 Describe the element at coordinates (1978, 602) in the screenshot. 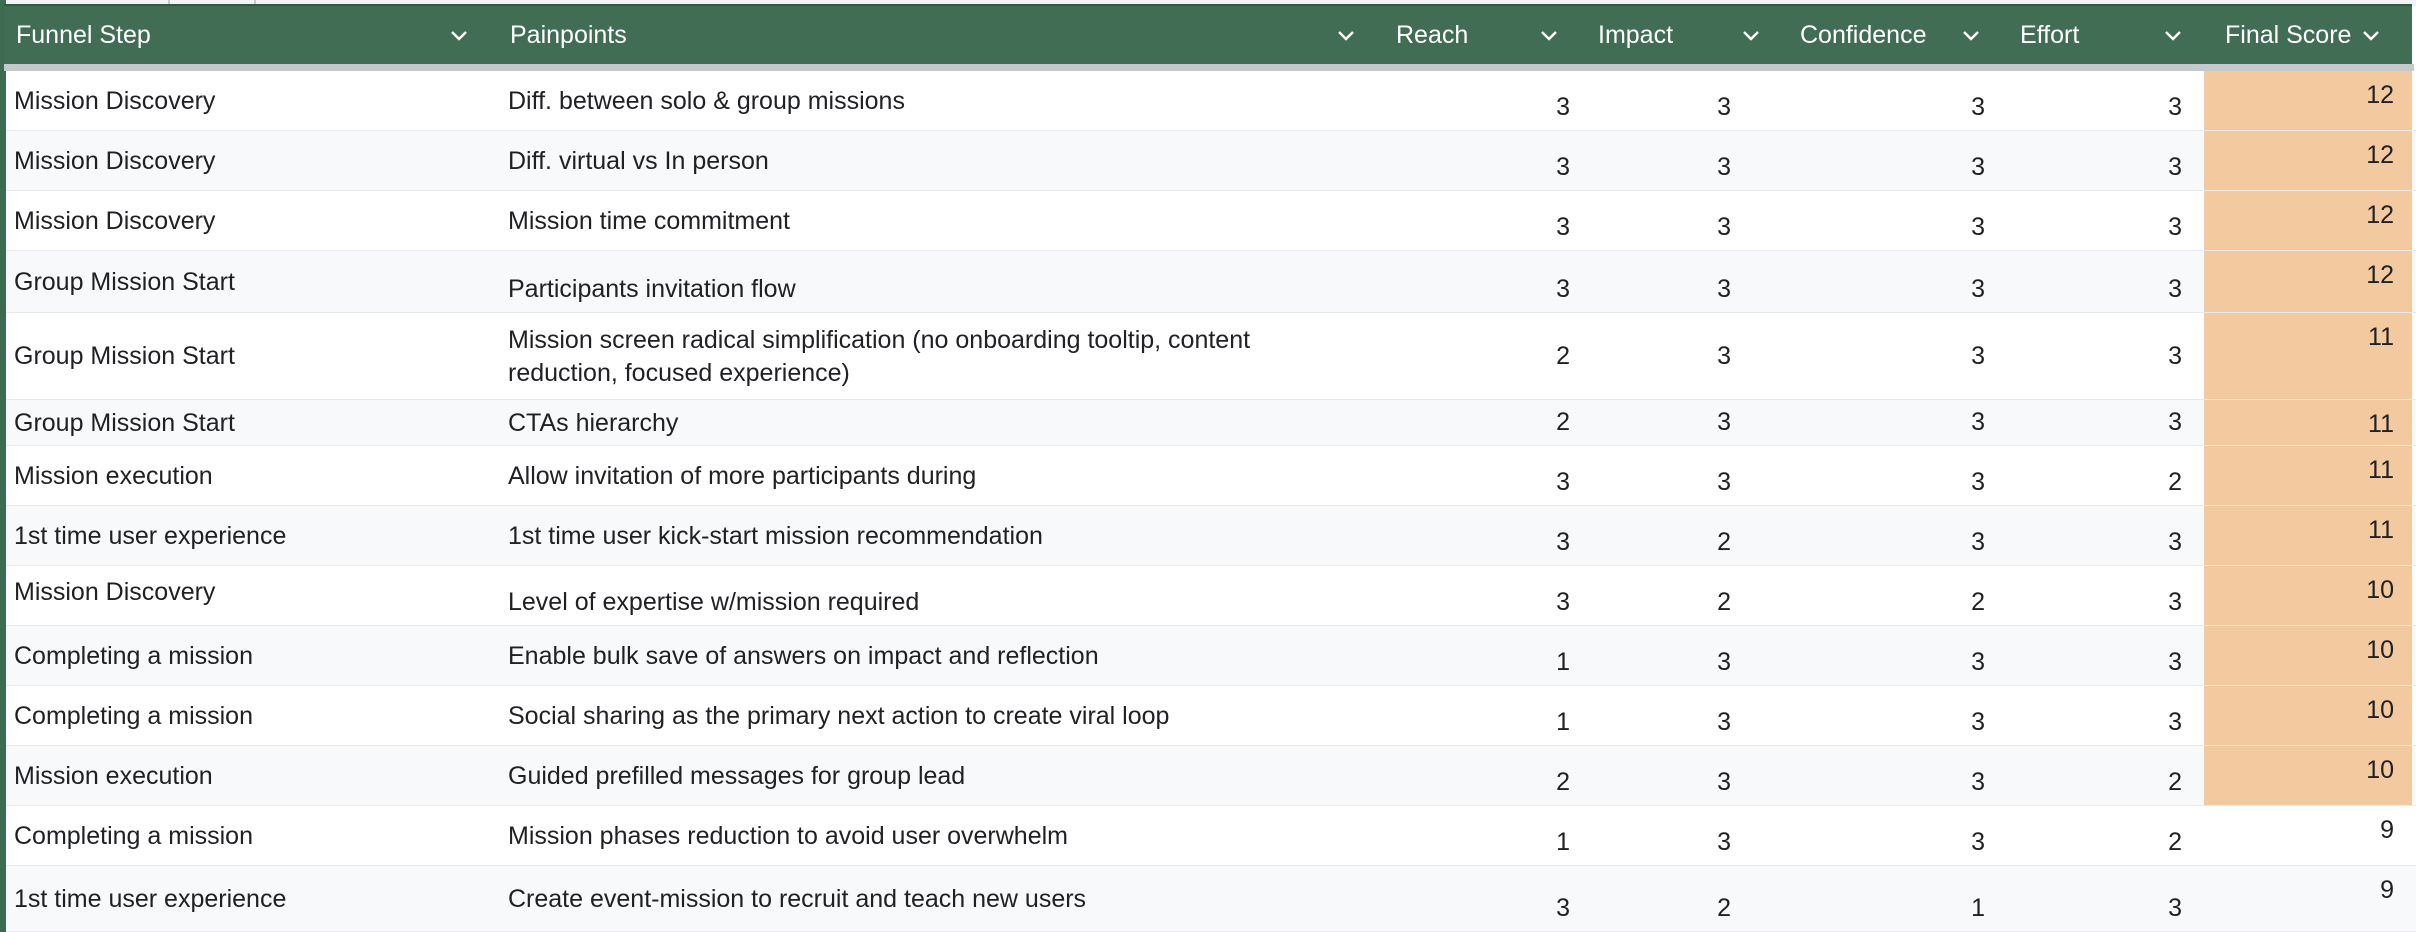

I see `cell-confidence: 2` at that location.